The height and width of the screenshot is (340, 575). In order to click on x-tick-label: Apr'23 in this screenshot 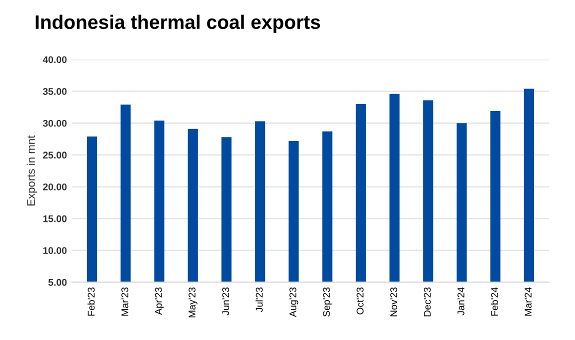, I will do `click(159, 301)`.